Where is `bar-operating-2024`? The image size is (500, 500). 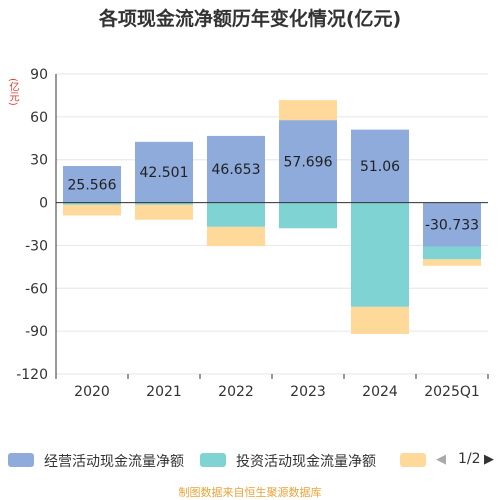
bar-operating-2024 is located at coordinates (380, 166).